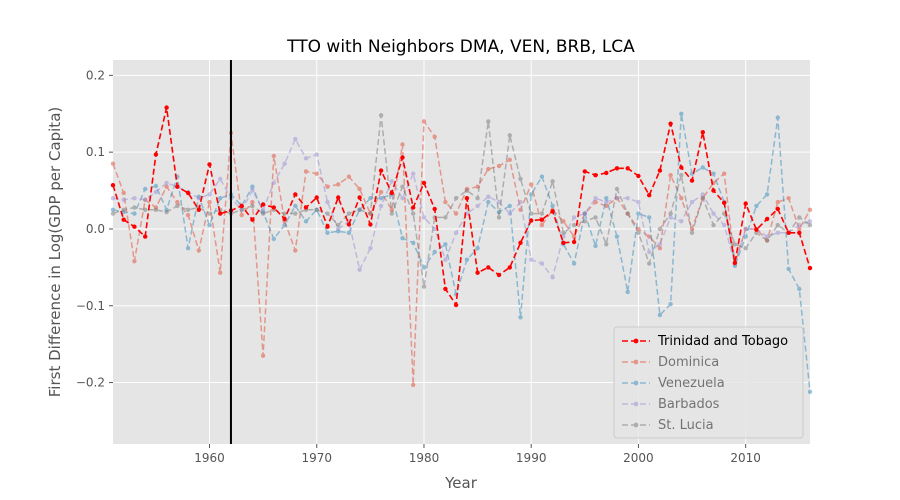 The width and height of the screenshot is (900, 500). I want to click on y-tick-label: 0.2, so click(95, 75).